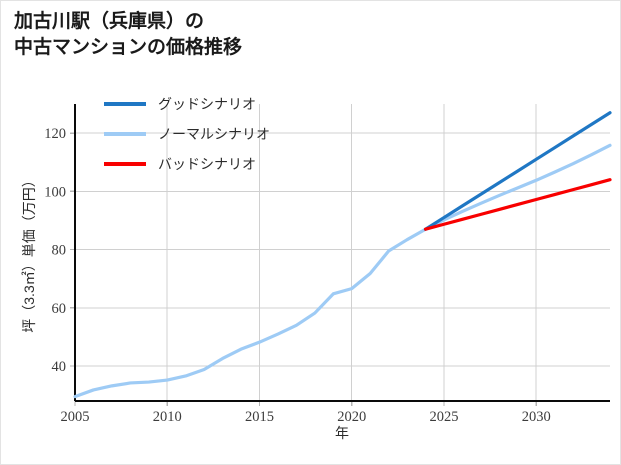 Image resolution: width=621 pixels, height=465 pixels. Describe the element at coordinates (214, 134) in the screenshot. I see `legend-label: ノーマルシナリオ` at that location.